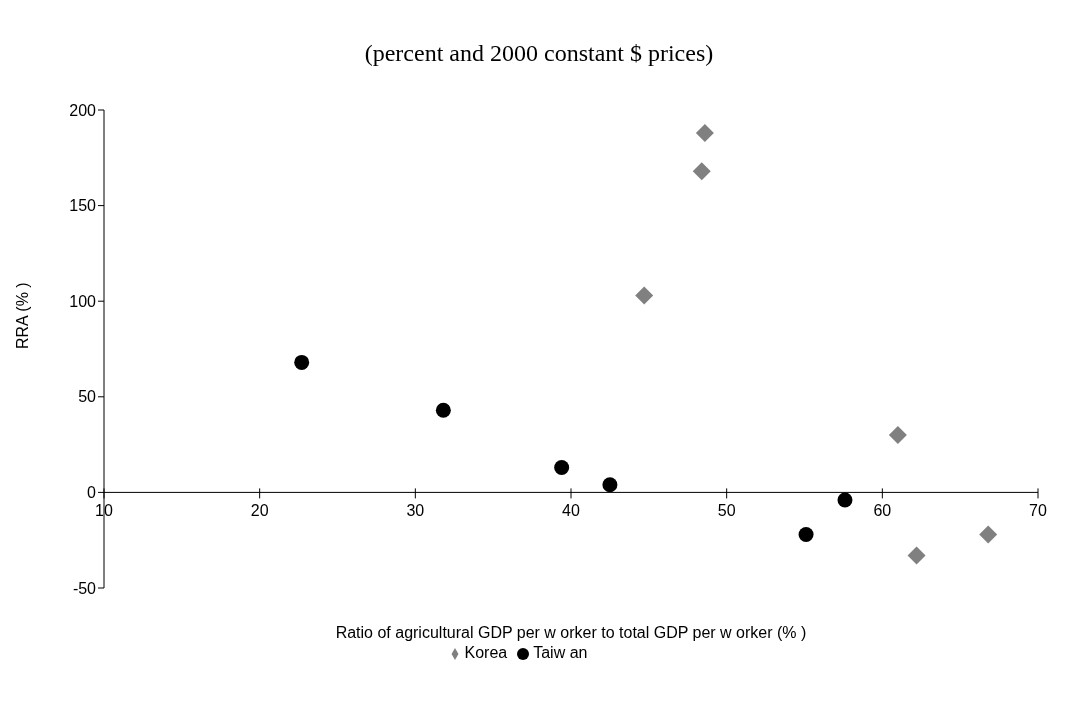  Describe the element at coordinates (83, 206) in the screenshot. I see `y-tick-label: 150` at that location.